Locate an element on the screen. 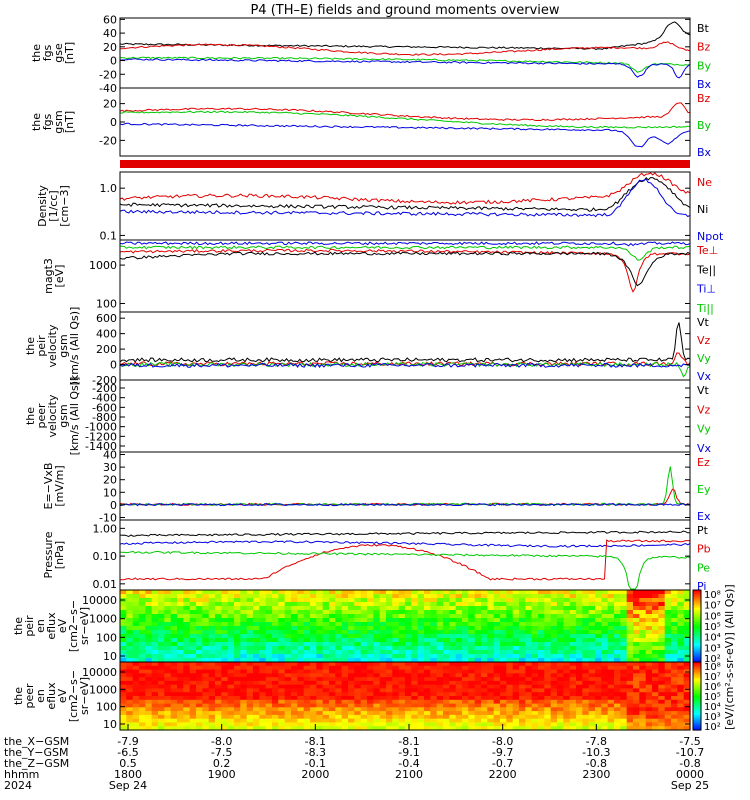 The height and width of the screenshot is (800, 750). ylabel: thefgsgse[nT] is located at coordinates (53, 53).